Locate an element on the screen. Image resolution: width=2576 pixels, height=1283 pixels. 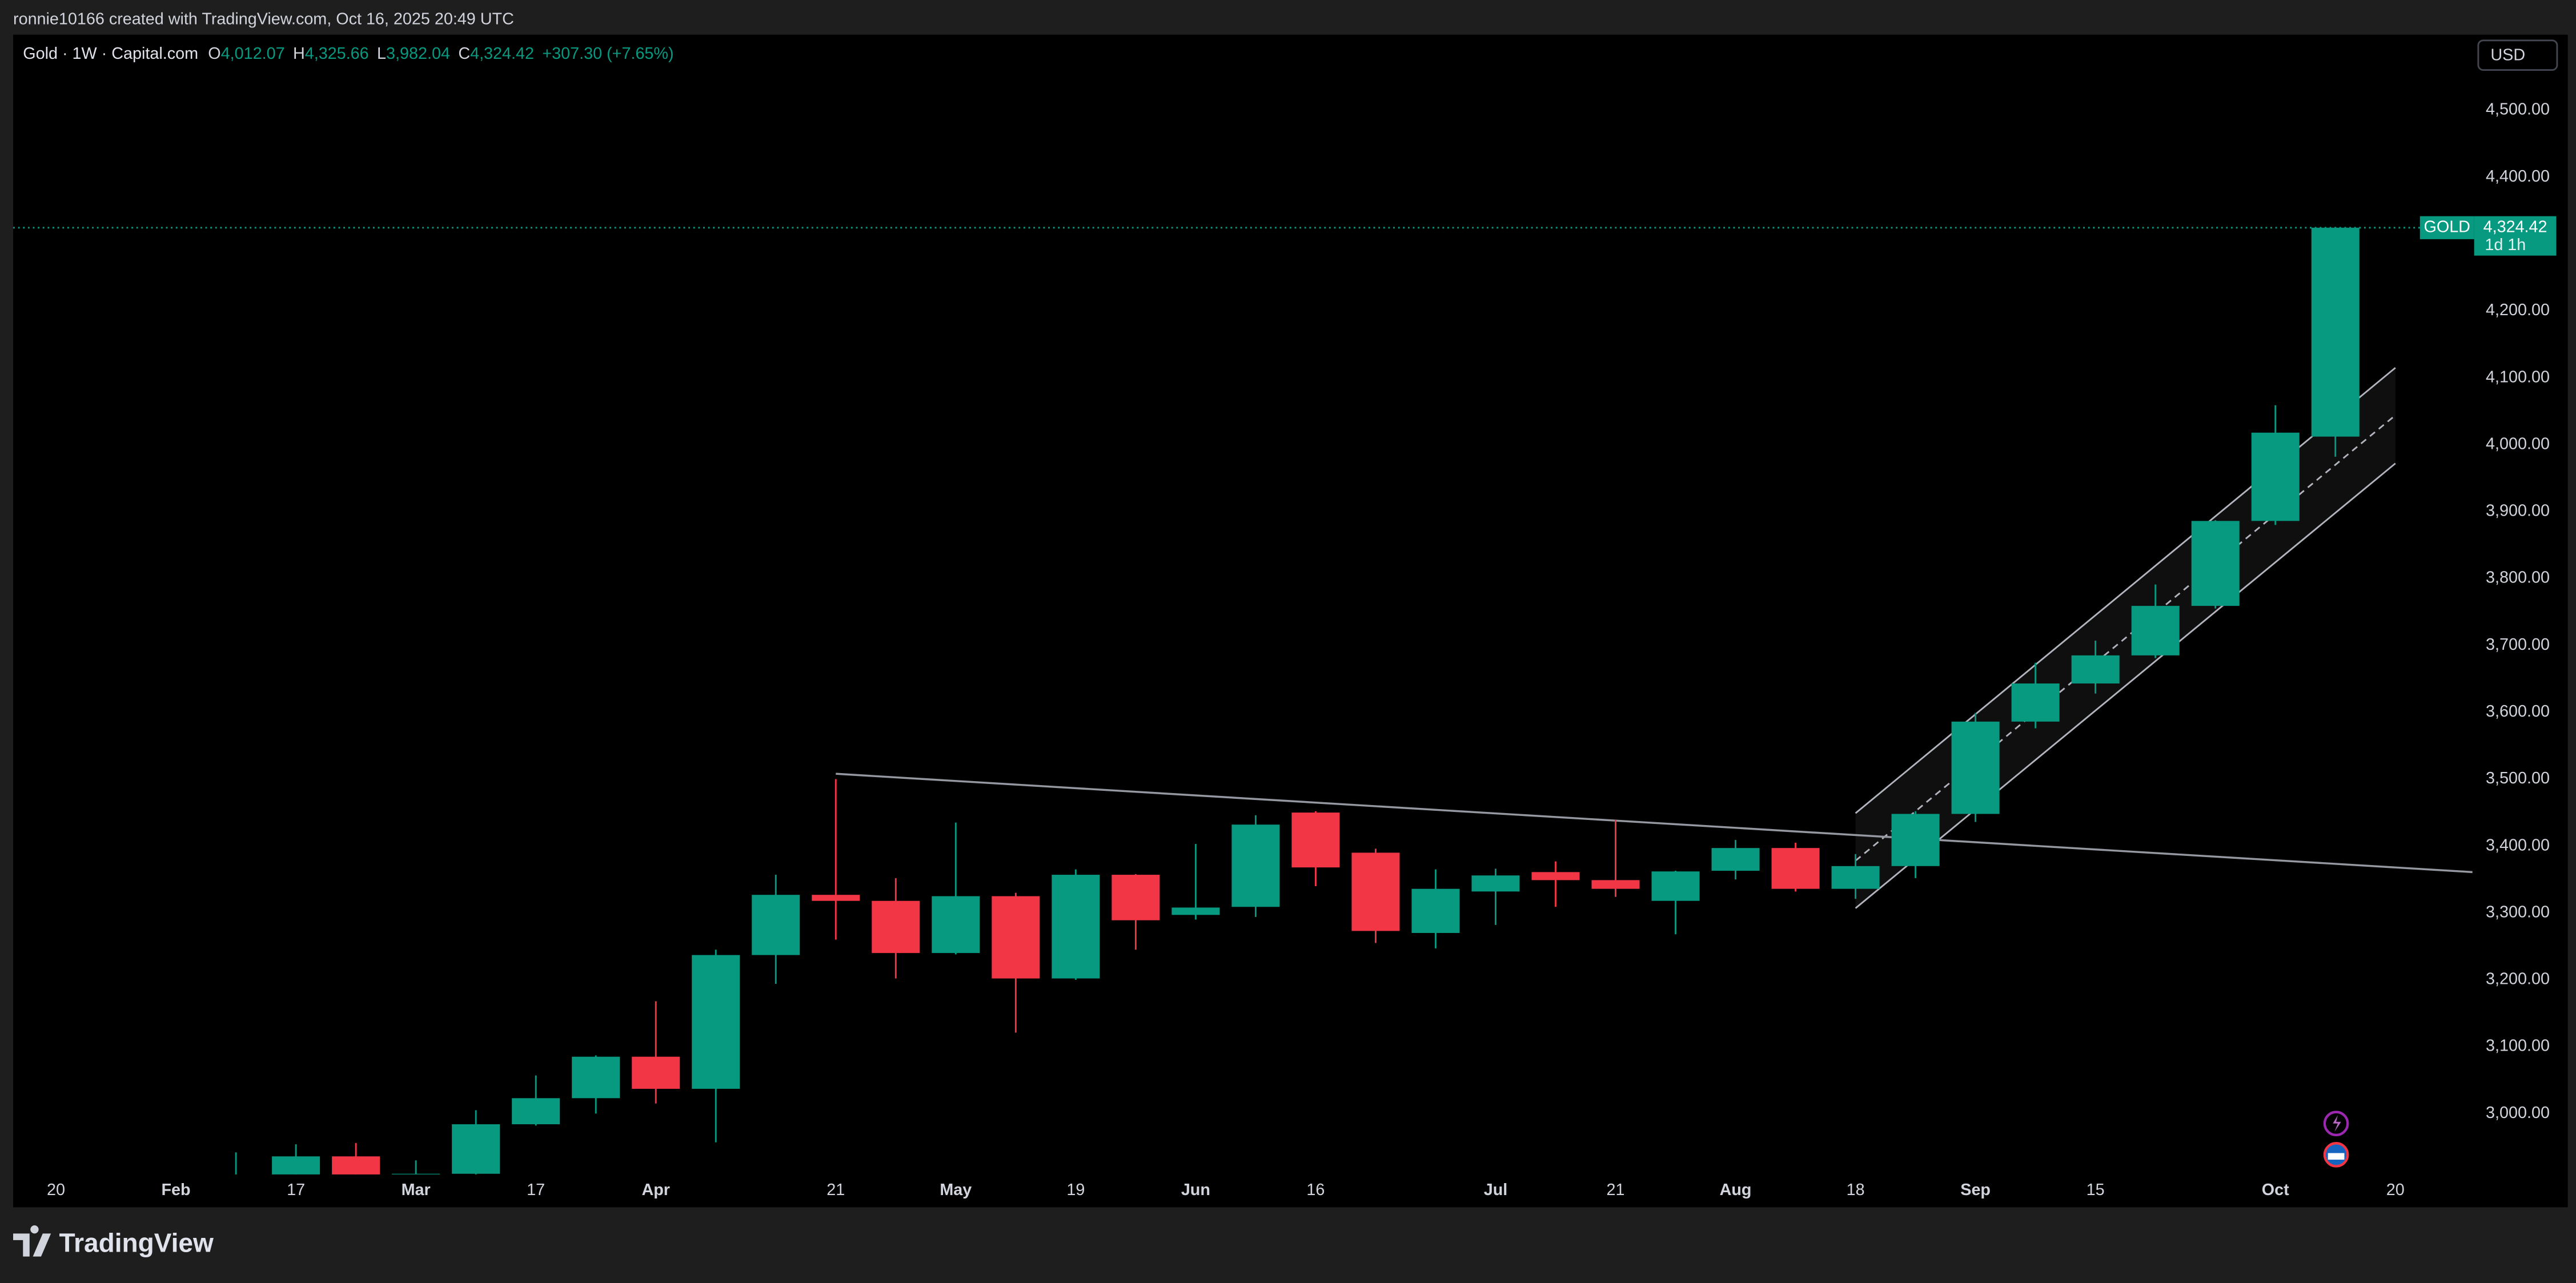
legend-value: 4,325.66 is located at coordinates (337, 54).